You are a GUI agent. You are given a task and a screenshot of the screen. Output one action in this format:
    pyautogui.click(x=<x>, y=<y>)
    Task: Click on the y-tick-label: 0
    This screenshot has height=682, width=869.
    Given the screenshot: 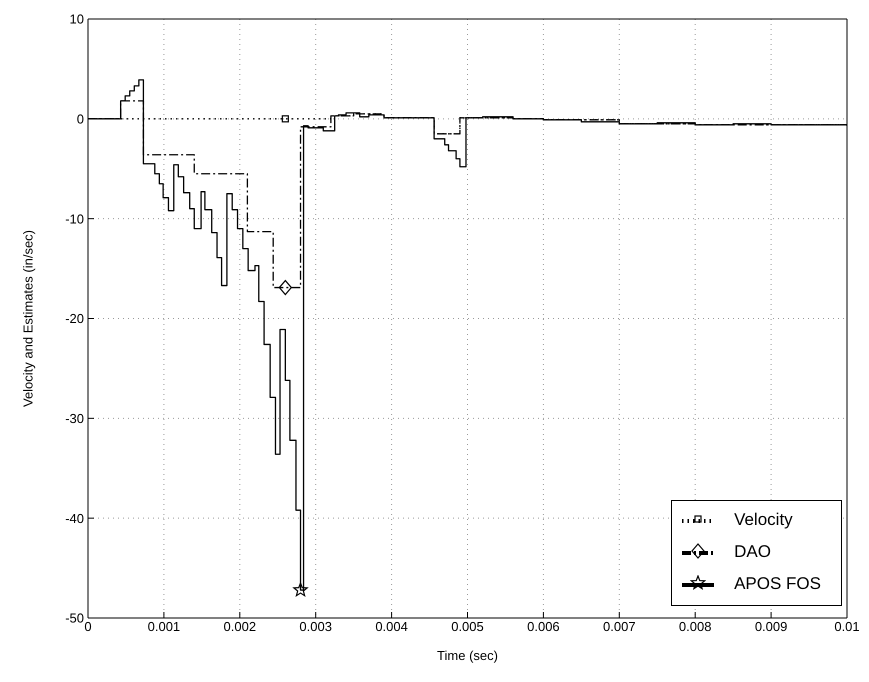 What is the action you would take?
    pyautogui.click(x=80, y=118)
    